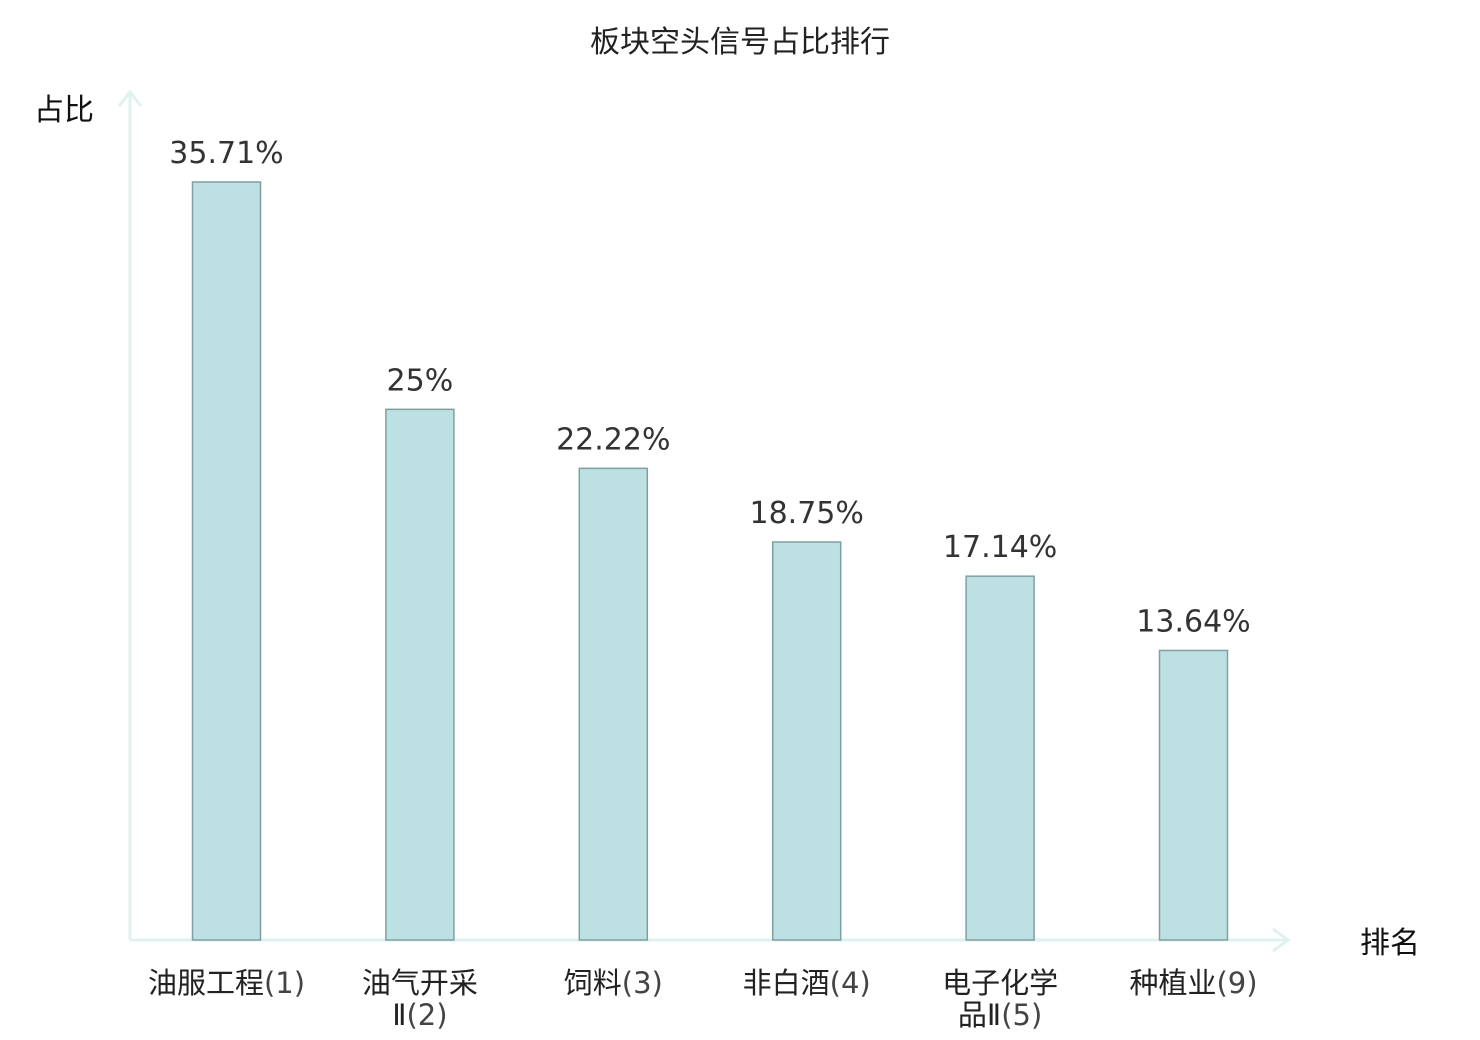  Describe the element at coordinates (979, 1015) in the screenshot. I see `category-name: 品Ⅱ` at that location.